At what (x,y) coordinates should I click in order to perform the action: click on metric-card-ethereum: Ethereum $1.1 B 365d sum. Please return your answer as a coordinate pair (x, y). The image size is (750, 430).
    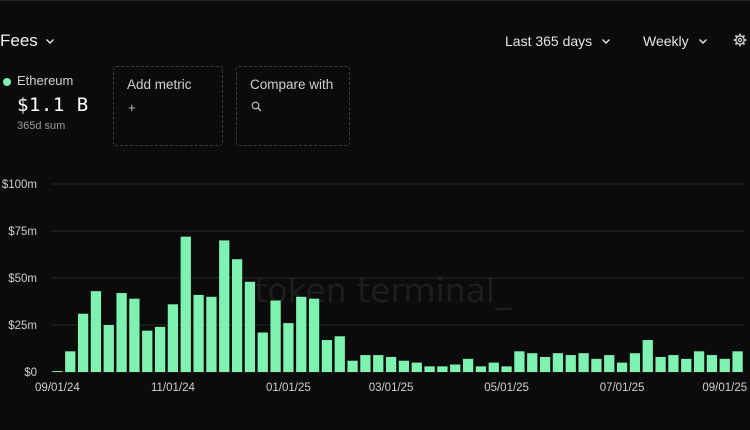
    Looking at the image, I should click on (55, 108).